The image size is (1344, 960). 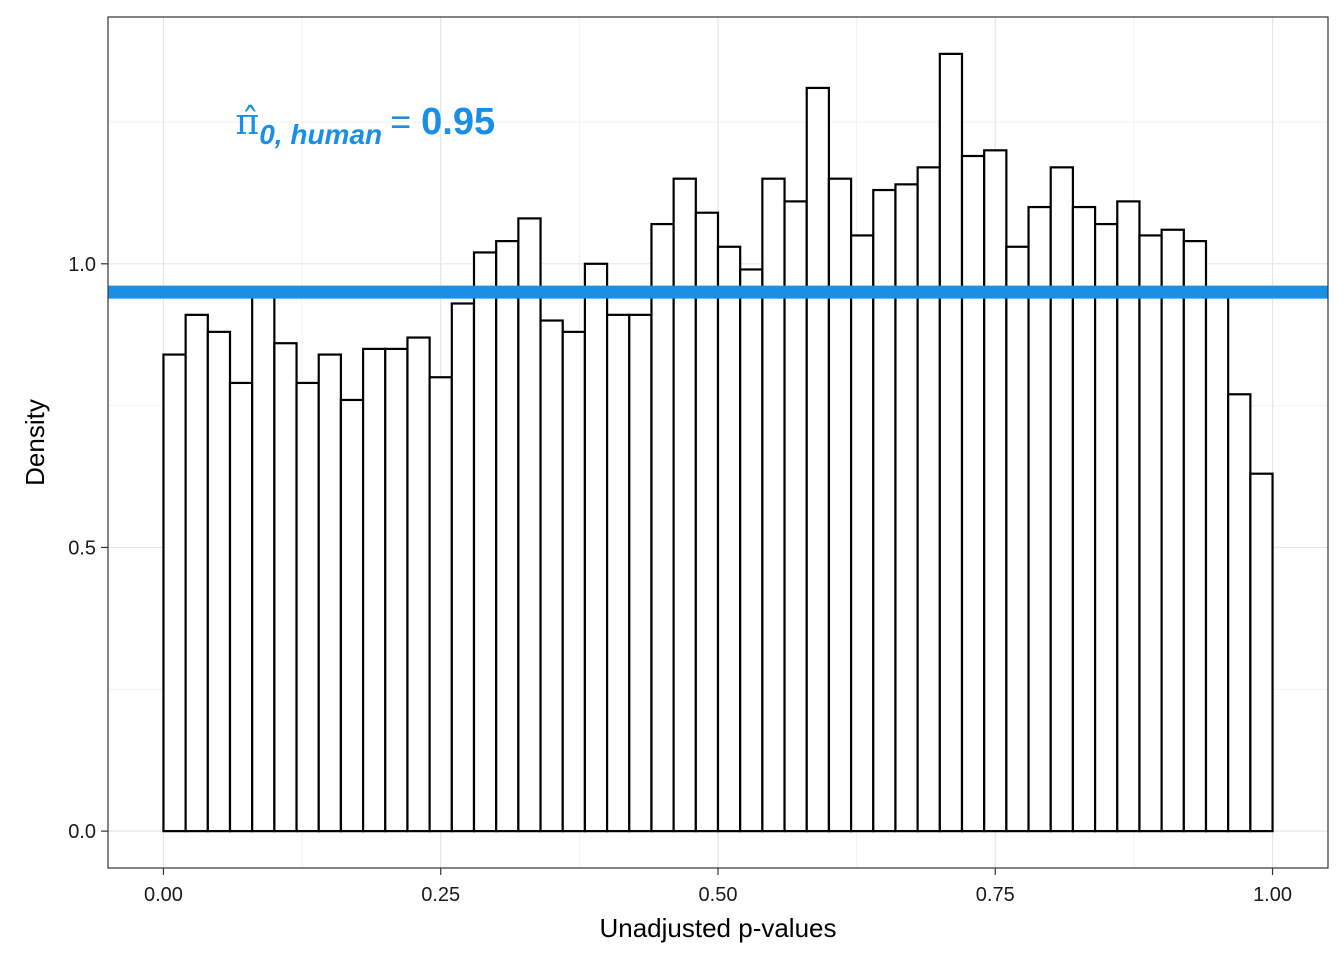 What do you see at coordinates (995, 895) in the screenshot?
I see `x-tick-label: 0.75` at bounding box center [995, 895].